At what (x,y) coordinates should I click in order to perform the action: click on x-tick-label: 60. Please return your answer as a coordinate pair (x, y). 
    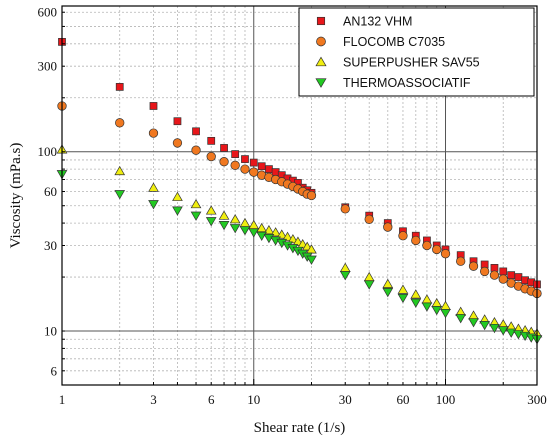
    Looking at the image, I should click on (402, 399).